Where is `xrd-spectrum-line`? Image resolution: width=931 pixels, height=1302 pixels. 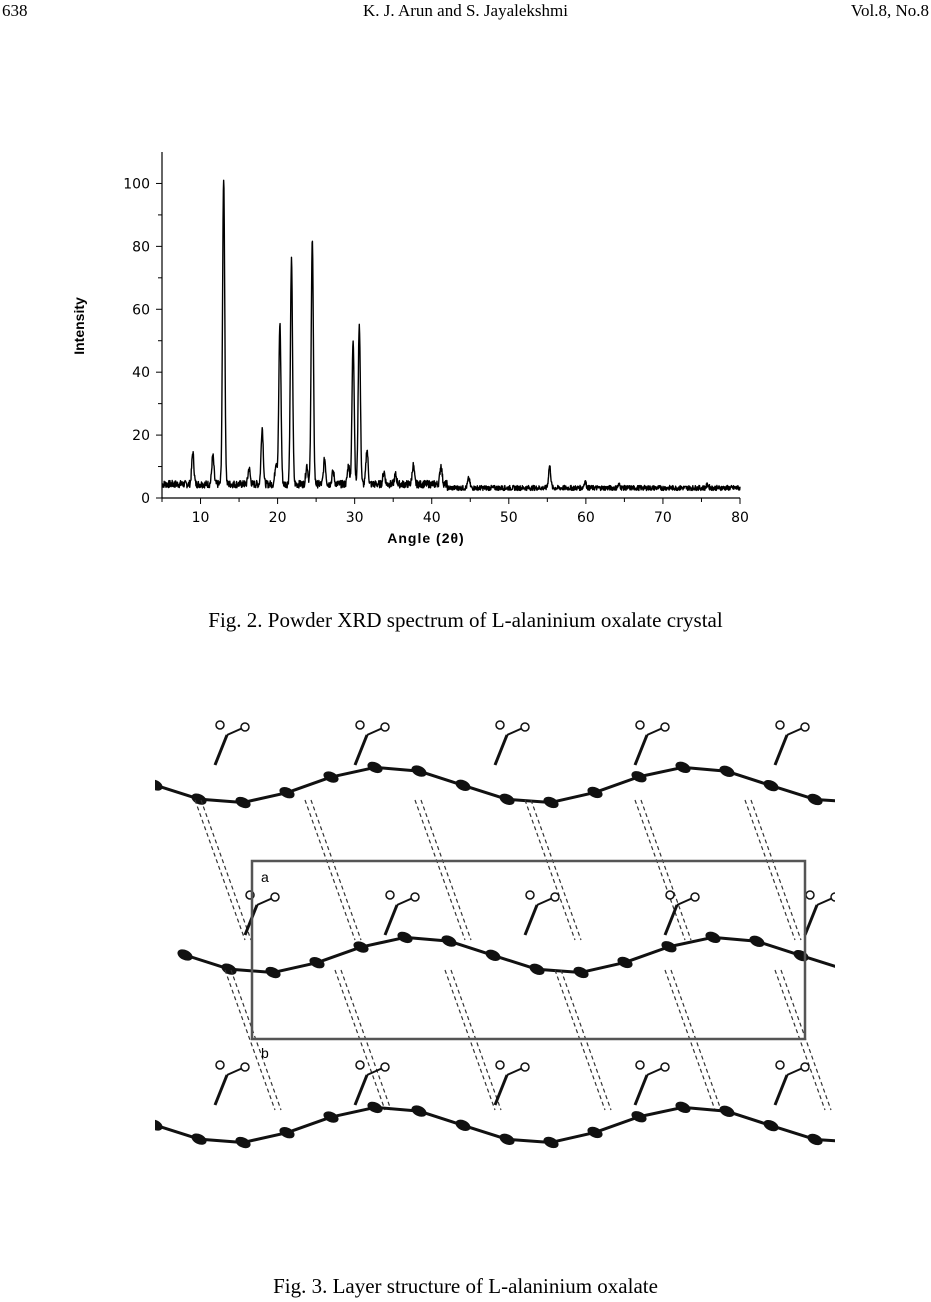
xrd-spectrum-line is located at coordinates (451, 335).